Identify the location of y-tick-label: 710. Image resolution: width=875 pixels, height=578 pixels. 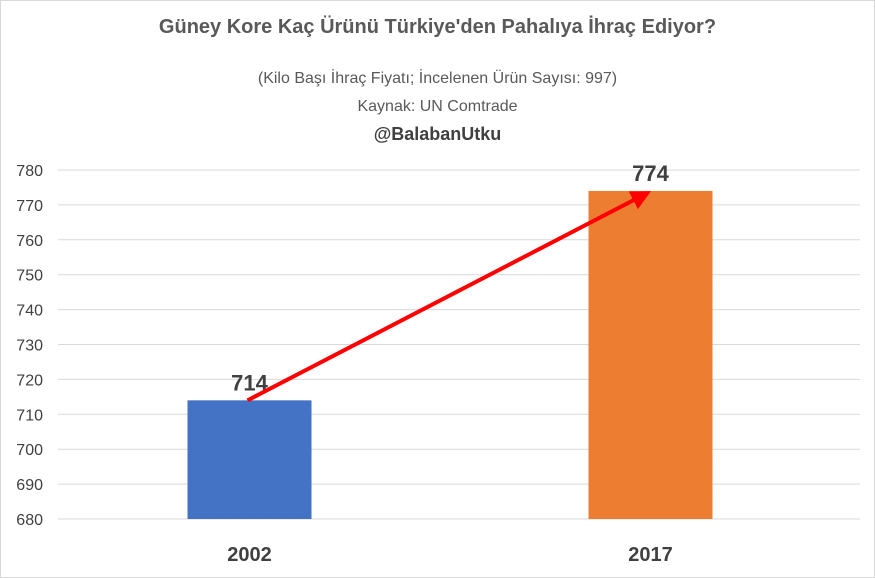
(29, 415).